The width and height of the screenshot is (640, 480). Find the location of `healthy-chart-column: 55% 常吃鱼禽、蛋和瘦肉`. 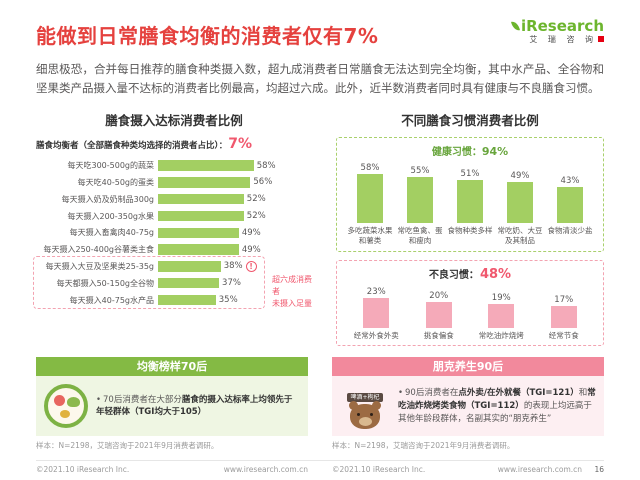

healthy-chart-column: 55% 常吃鱼禽、蛋和瘦肉 is located at coordinates (420, 204).